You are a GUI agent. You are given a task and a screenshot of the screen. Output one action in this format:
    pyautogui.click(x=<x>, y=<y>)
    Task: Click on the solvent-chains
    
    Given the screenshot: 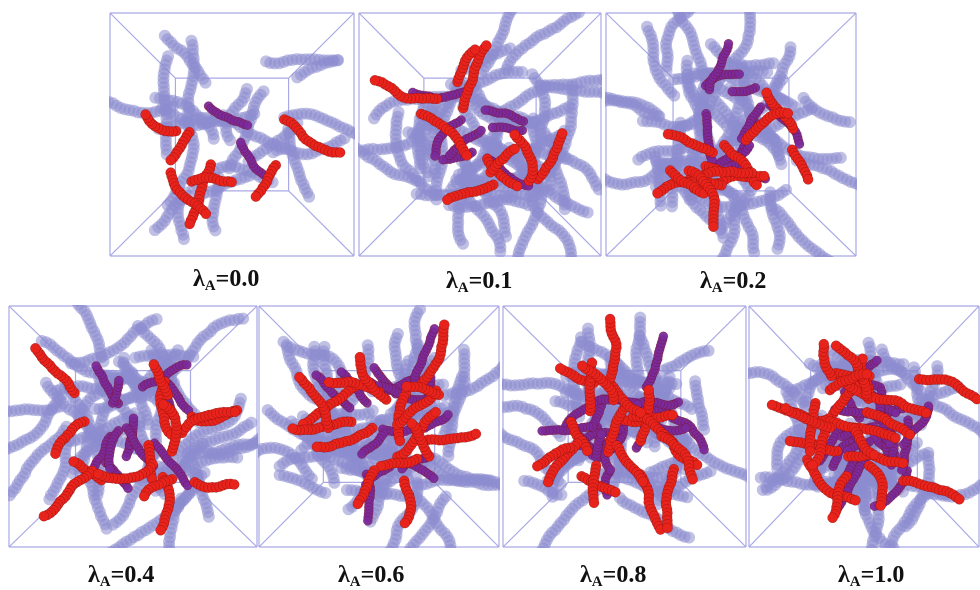 What is the action you would take?
    pyautogui.click(x=232, y=137)
    